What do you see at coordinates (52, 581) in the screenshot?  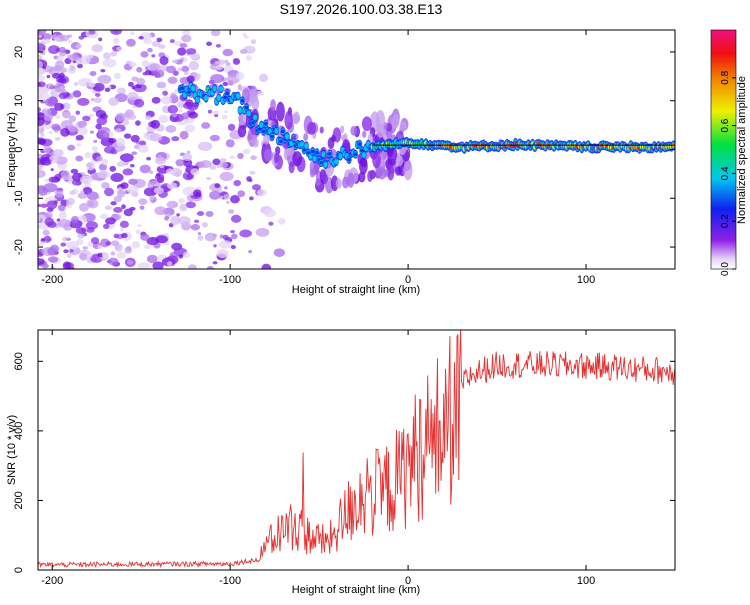 I see `snr-xtick-label: -200` at bounding box center [52, 581].